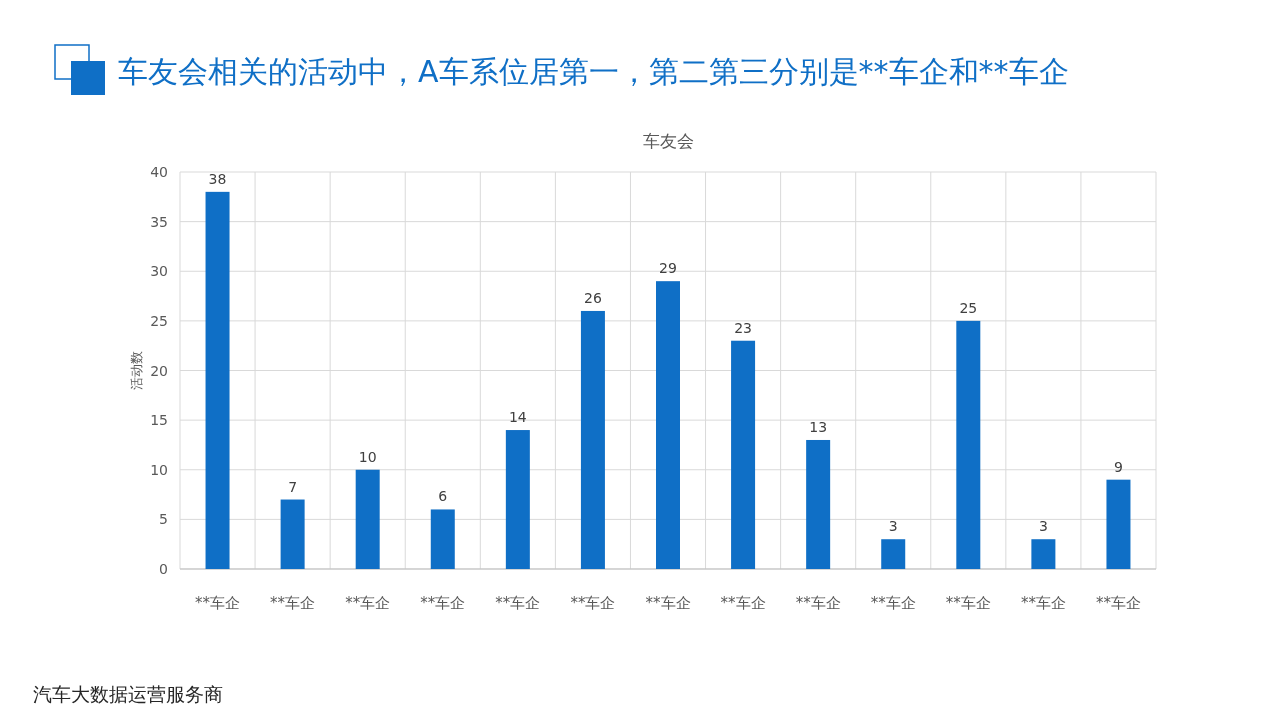 The width and height of the screenshot is (1280, 720). I want to click on y-tick-label: 15, so click(159, 420).